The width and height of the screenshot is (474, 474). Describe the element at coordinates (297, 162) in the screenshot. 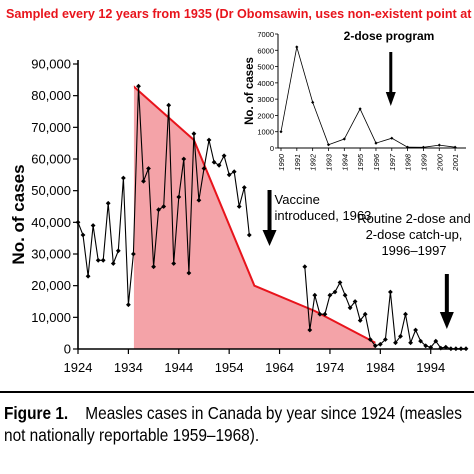

I see `inset-x-tick-label: 1991` at that location.